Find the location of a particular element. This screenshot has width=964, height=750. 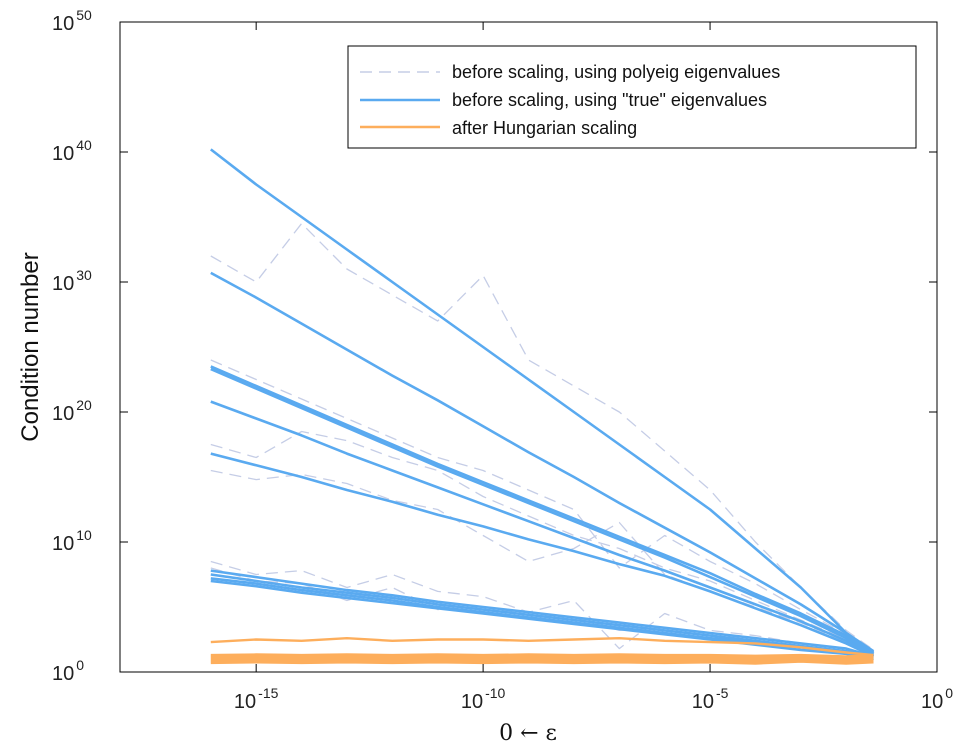

legend-box is located at coordinates (632, 97).